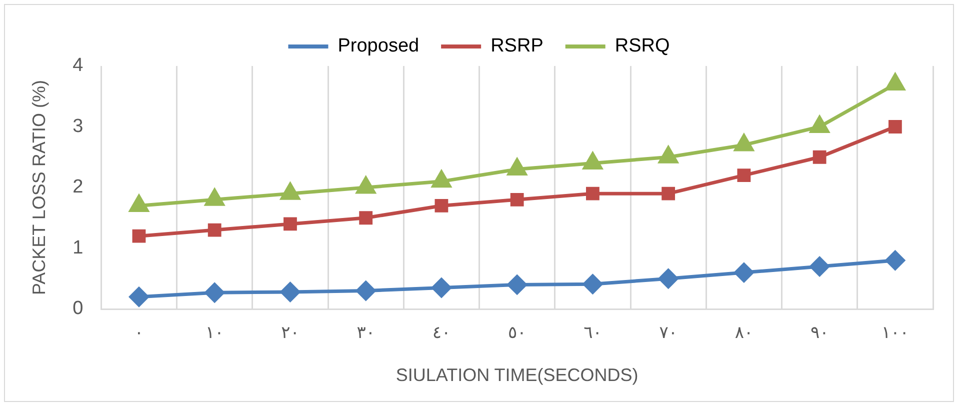 The width and height of the screenshot is (960, 408). What do you see at coordinates (290, 332) in the screenshot?
I see `x-tick-label: ٢٠` at bounding box center [290, 332].